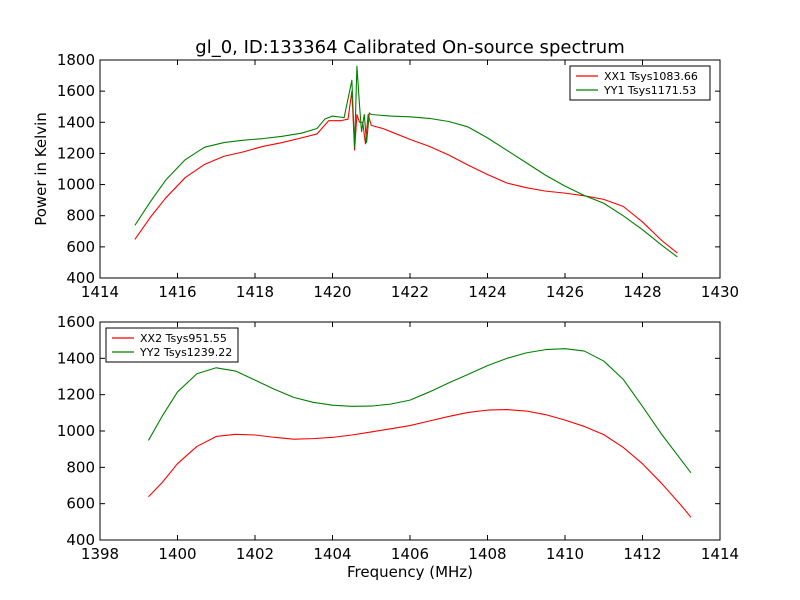  What do you see at coordinates (76, 322) in the screenshot?
I see `bottom-y-tick-label: 1600` at bounding box center [76, 322].